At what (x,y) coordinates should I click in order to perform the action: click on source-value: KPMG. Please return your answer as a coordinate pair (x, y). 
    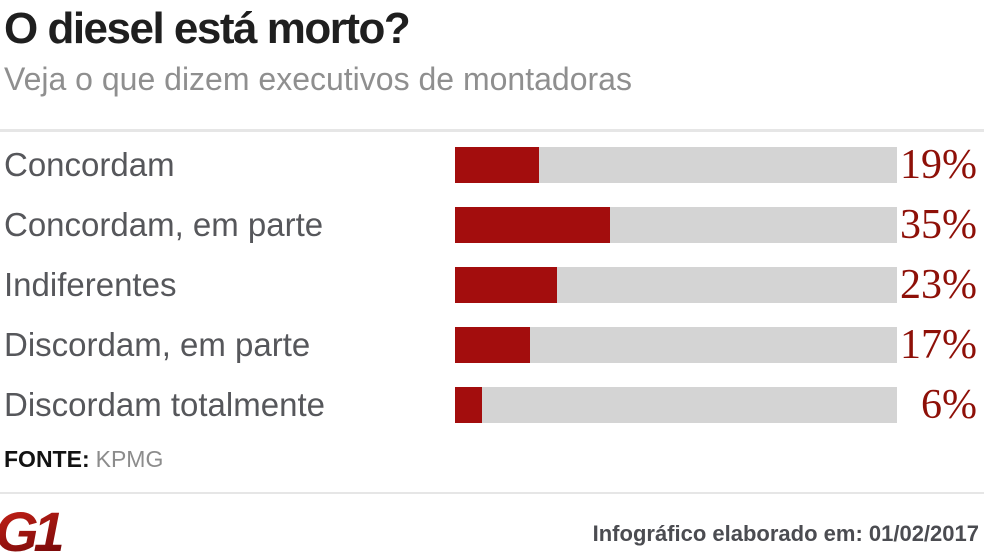
    Looking at the image, I should click on (129, 459).